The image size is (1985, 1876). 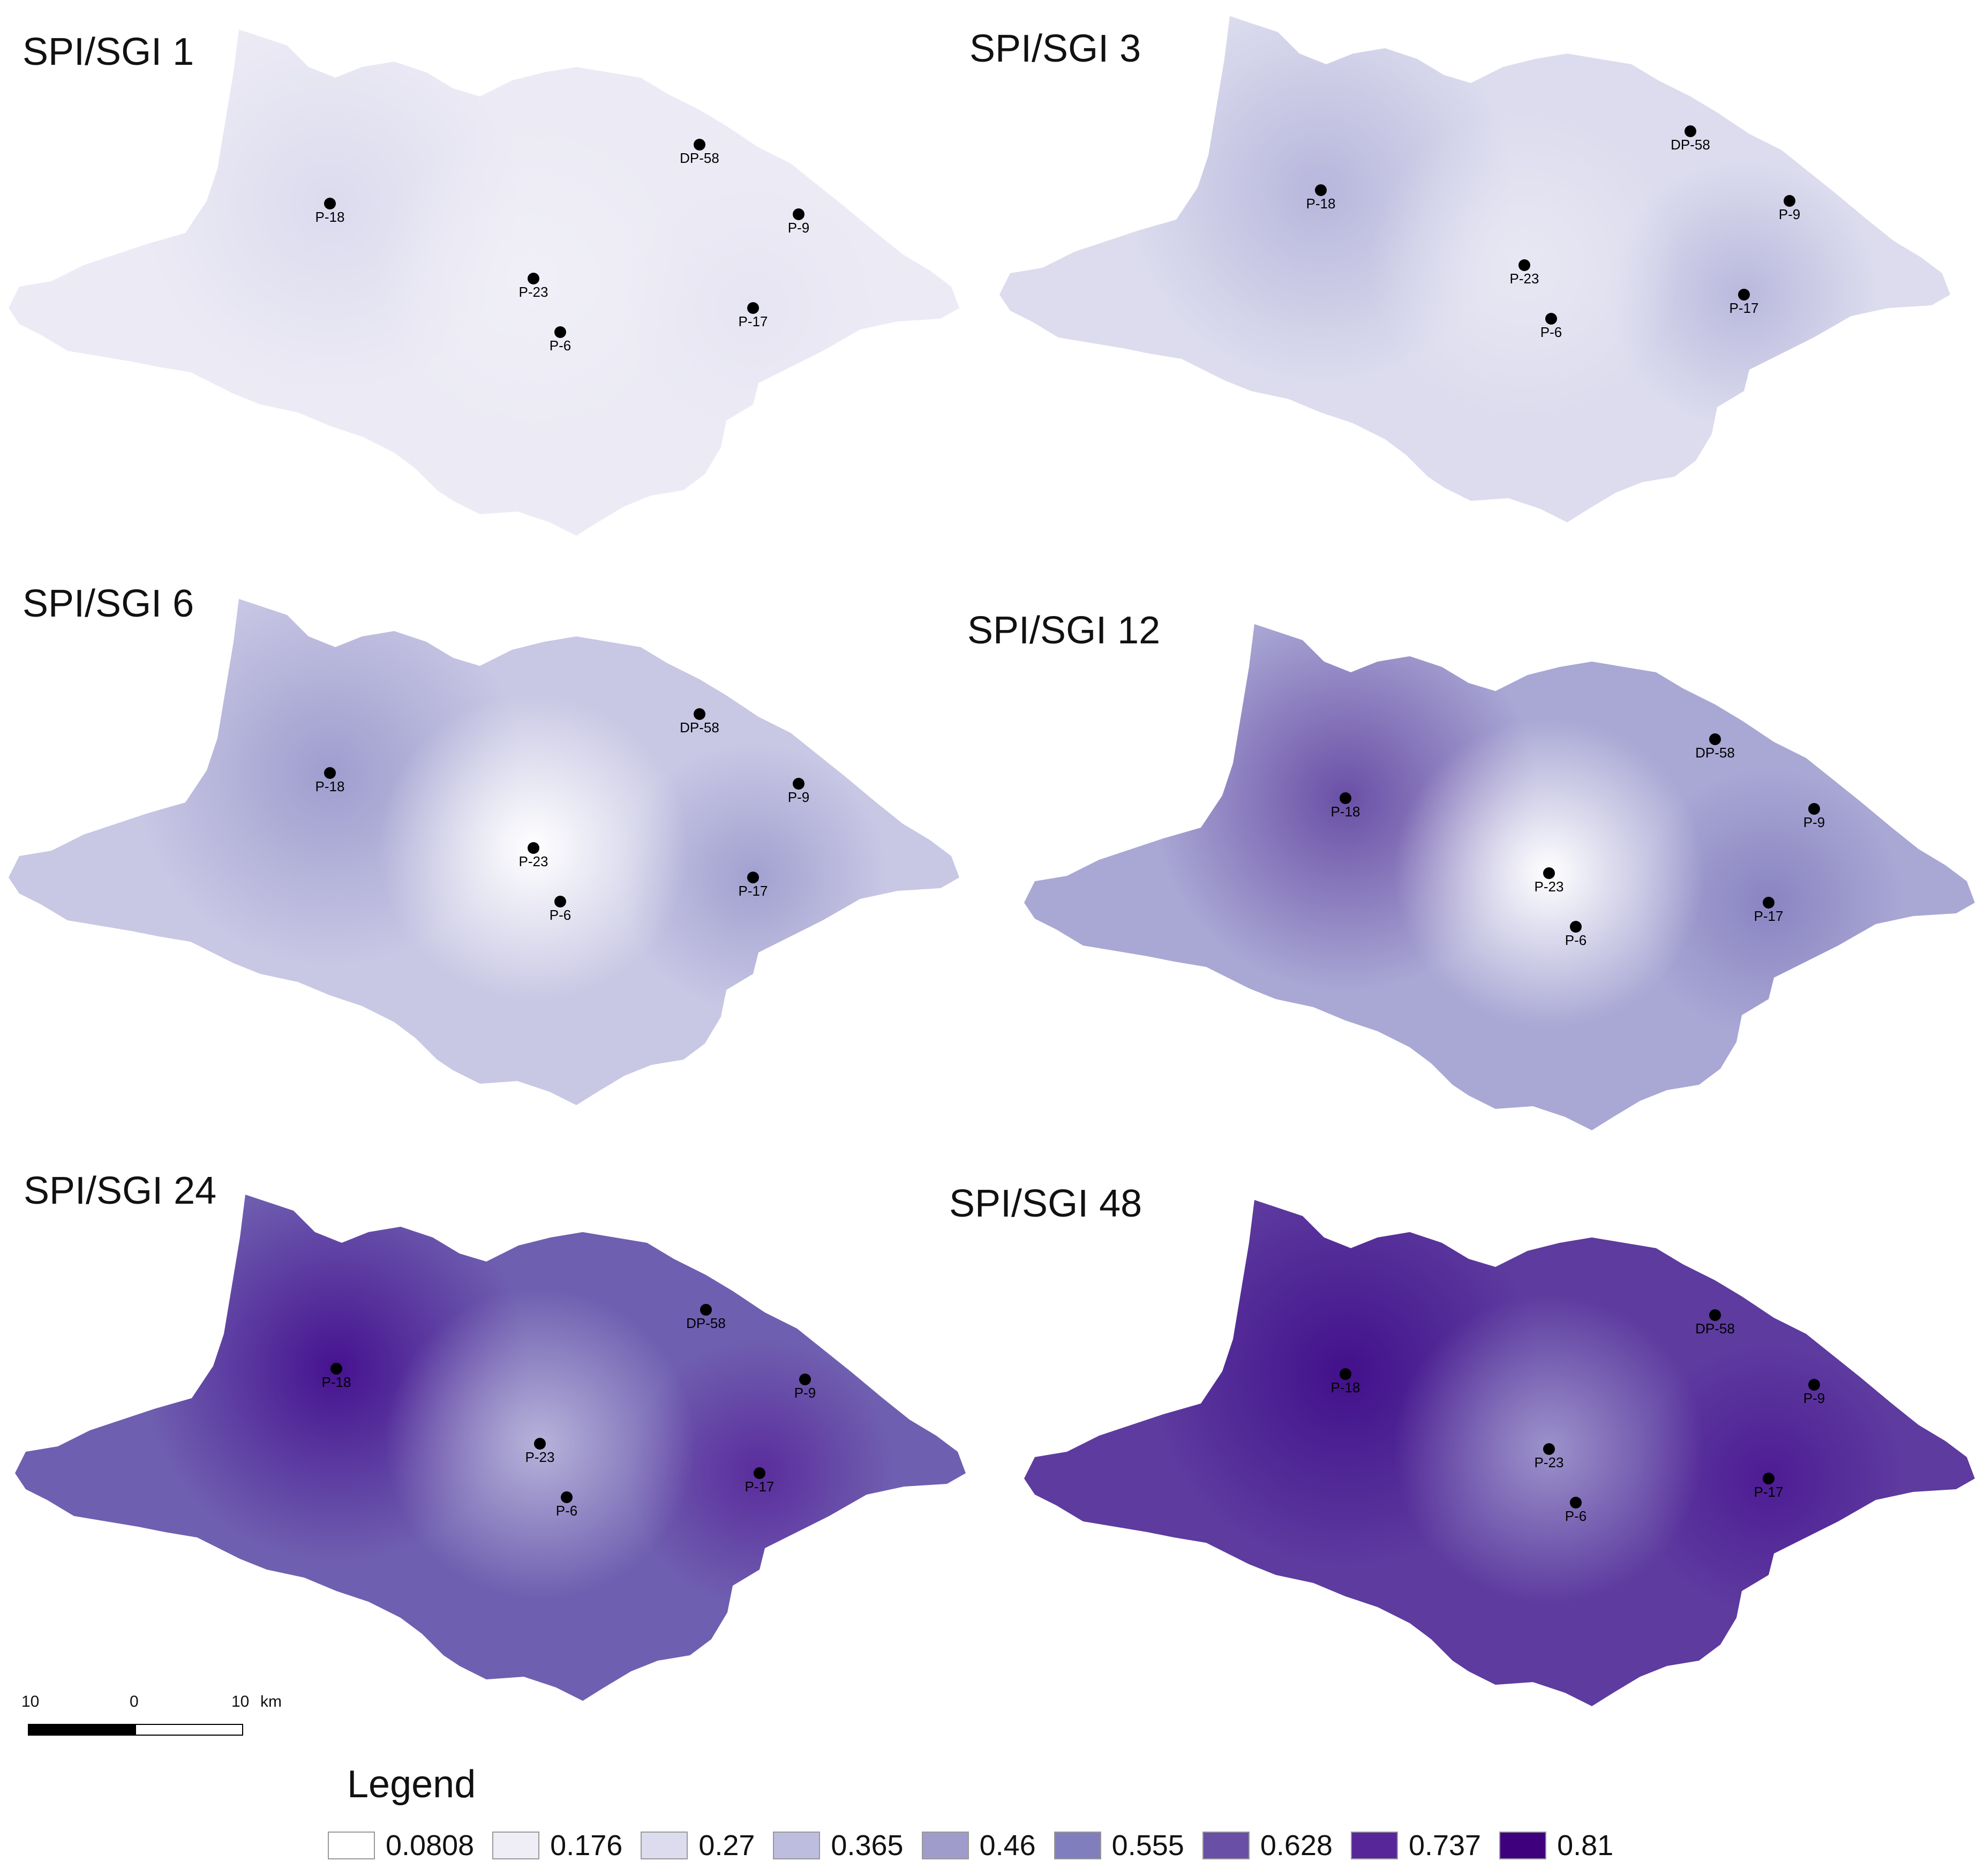 What do you see at coordinates (271, 1701) in the screenshot?
I see `scale-unit: km` at bounding box center [271, 1701].